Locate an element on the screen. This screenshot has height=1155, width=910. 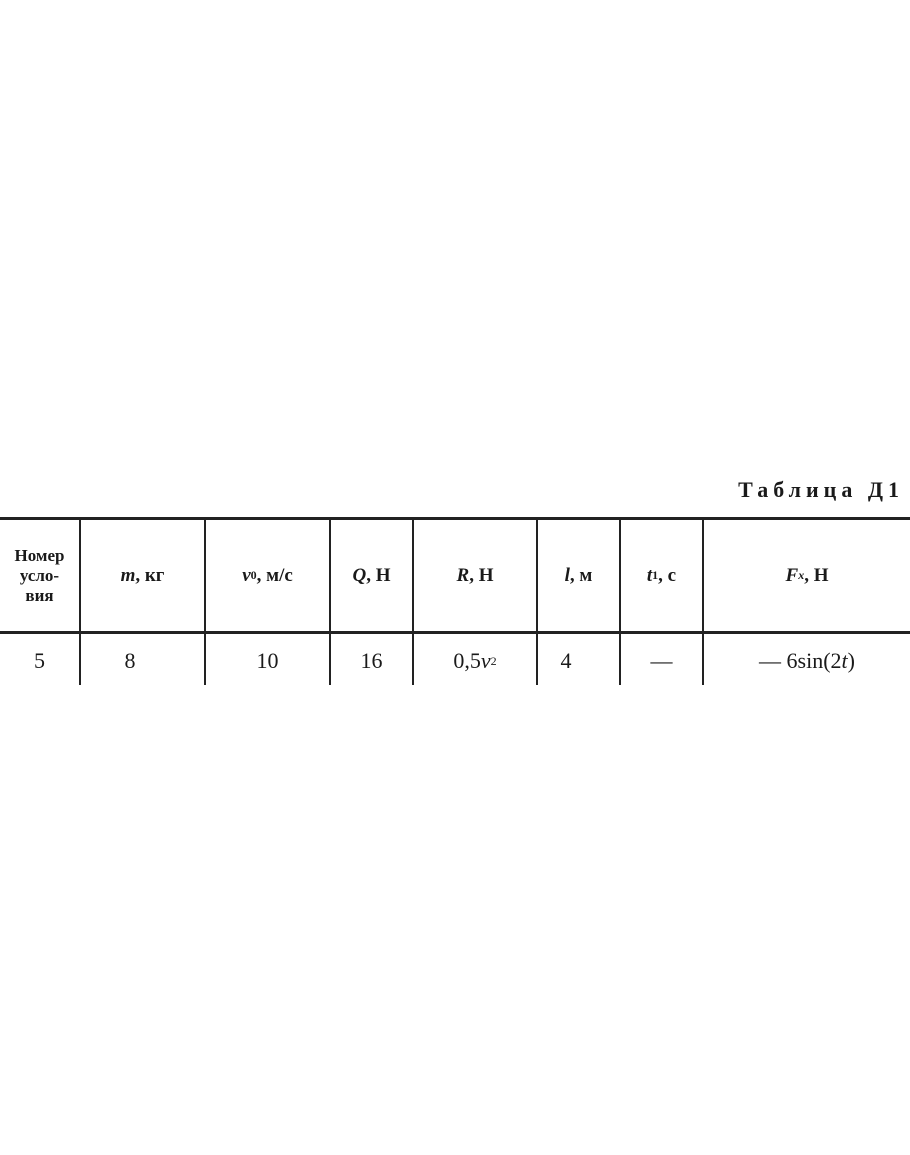
header-bottom-rule is located at coordinates (455, 632).